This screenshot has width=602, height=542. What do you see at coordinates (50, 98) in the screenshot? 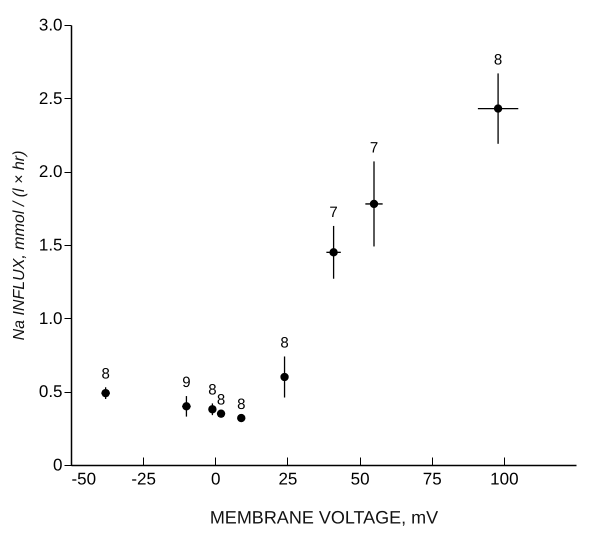
I see `y-tick-label: 2.5` at bounding box center [50, 98].